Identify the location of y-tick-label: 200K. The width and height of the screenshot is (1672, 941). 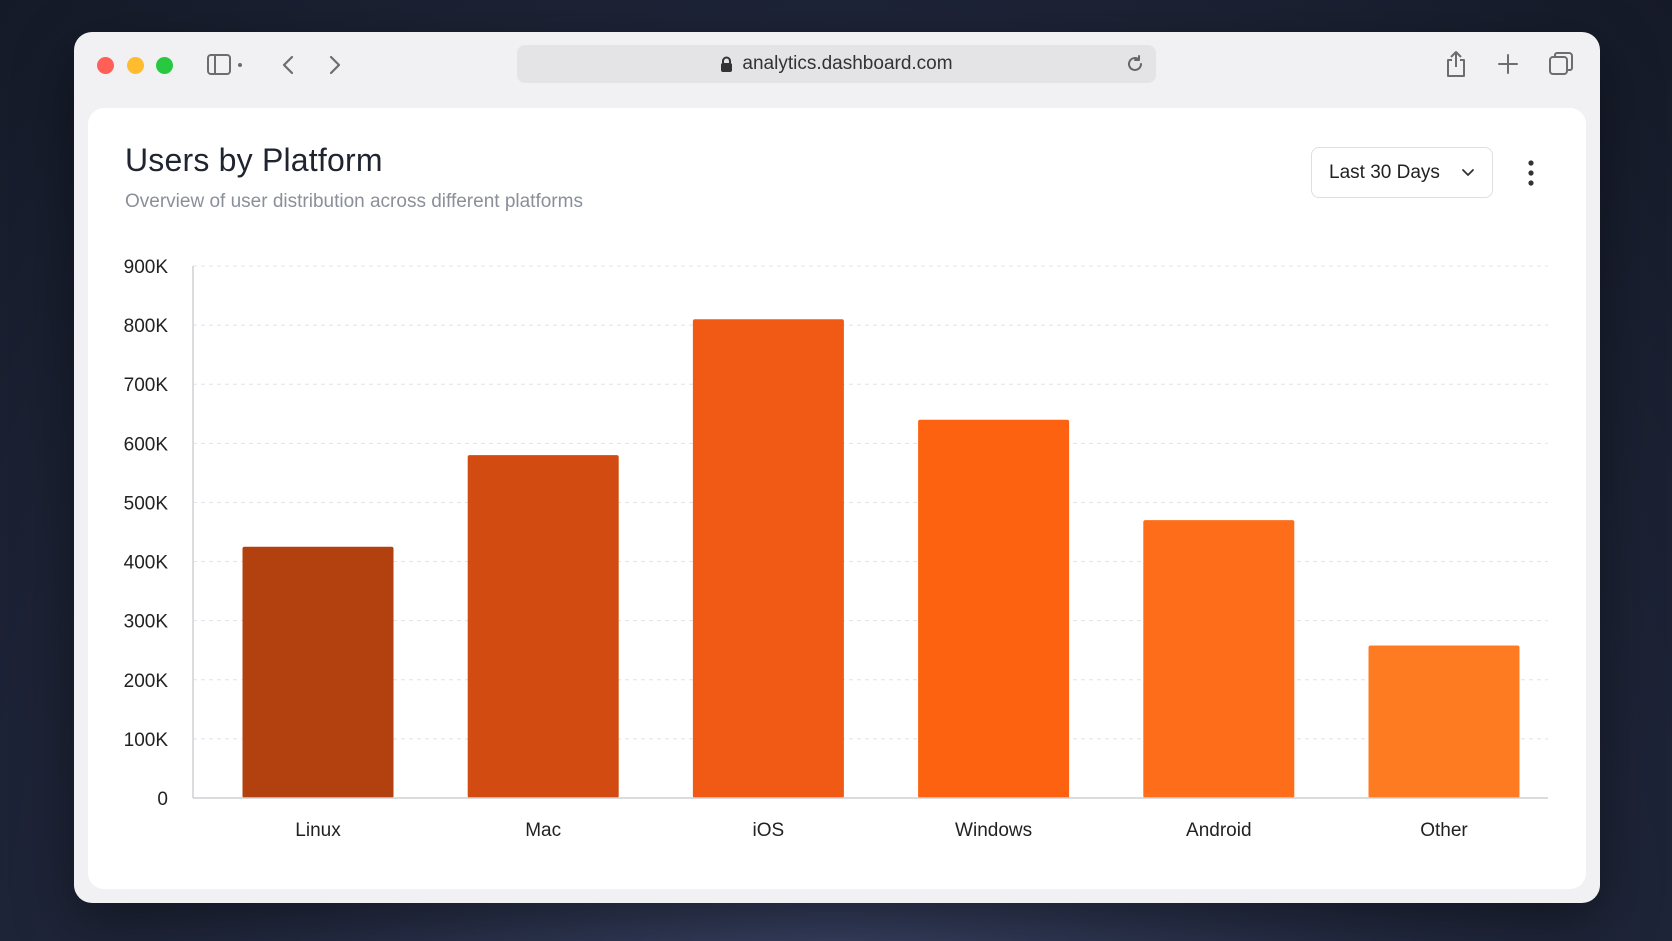
(146, 681).